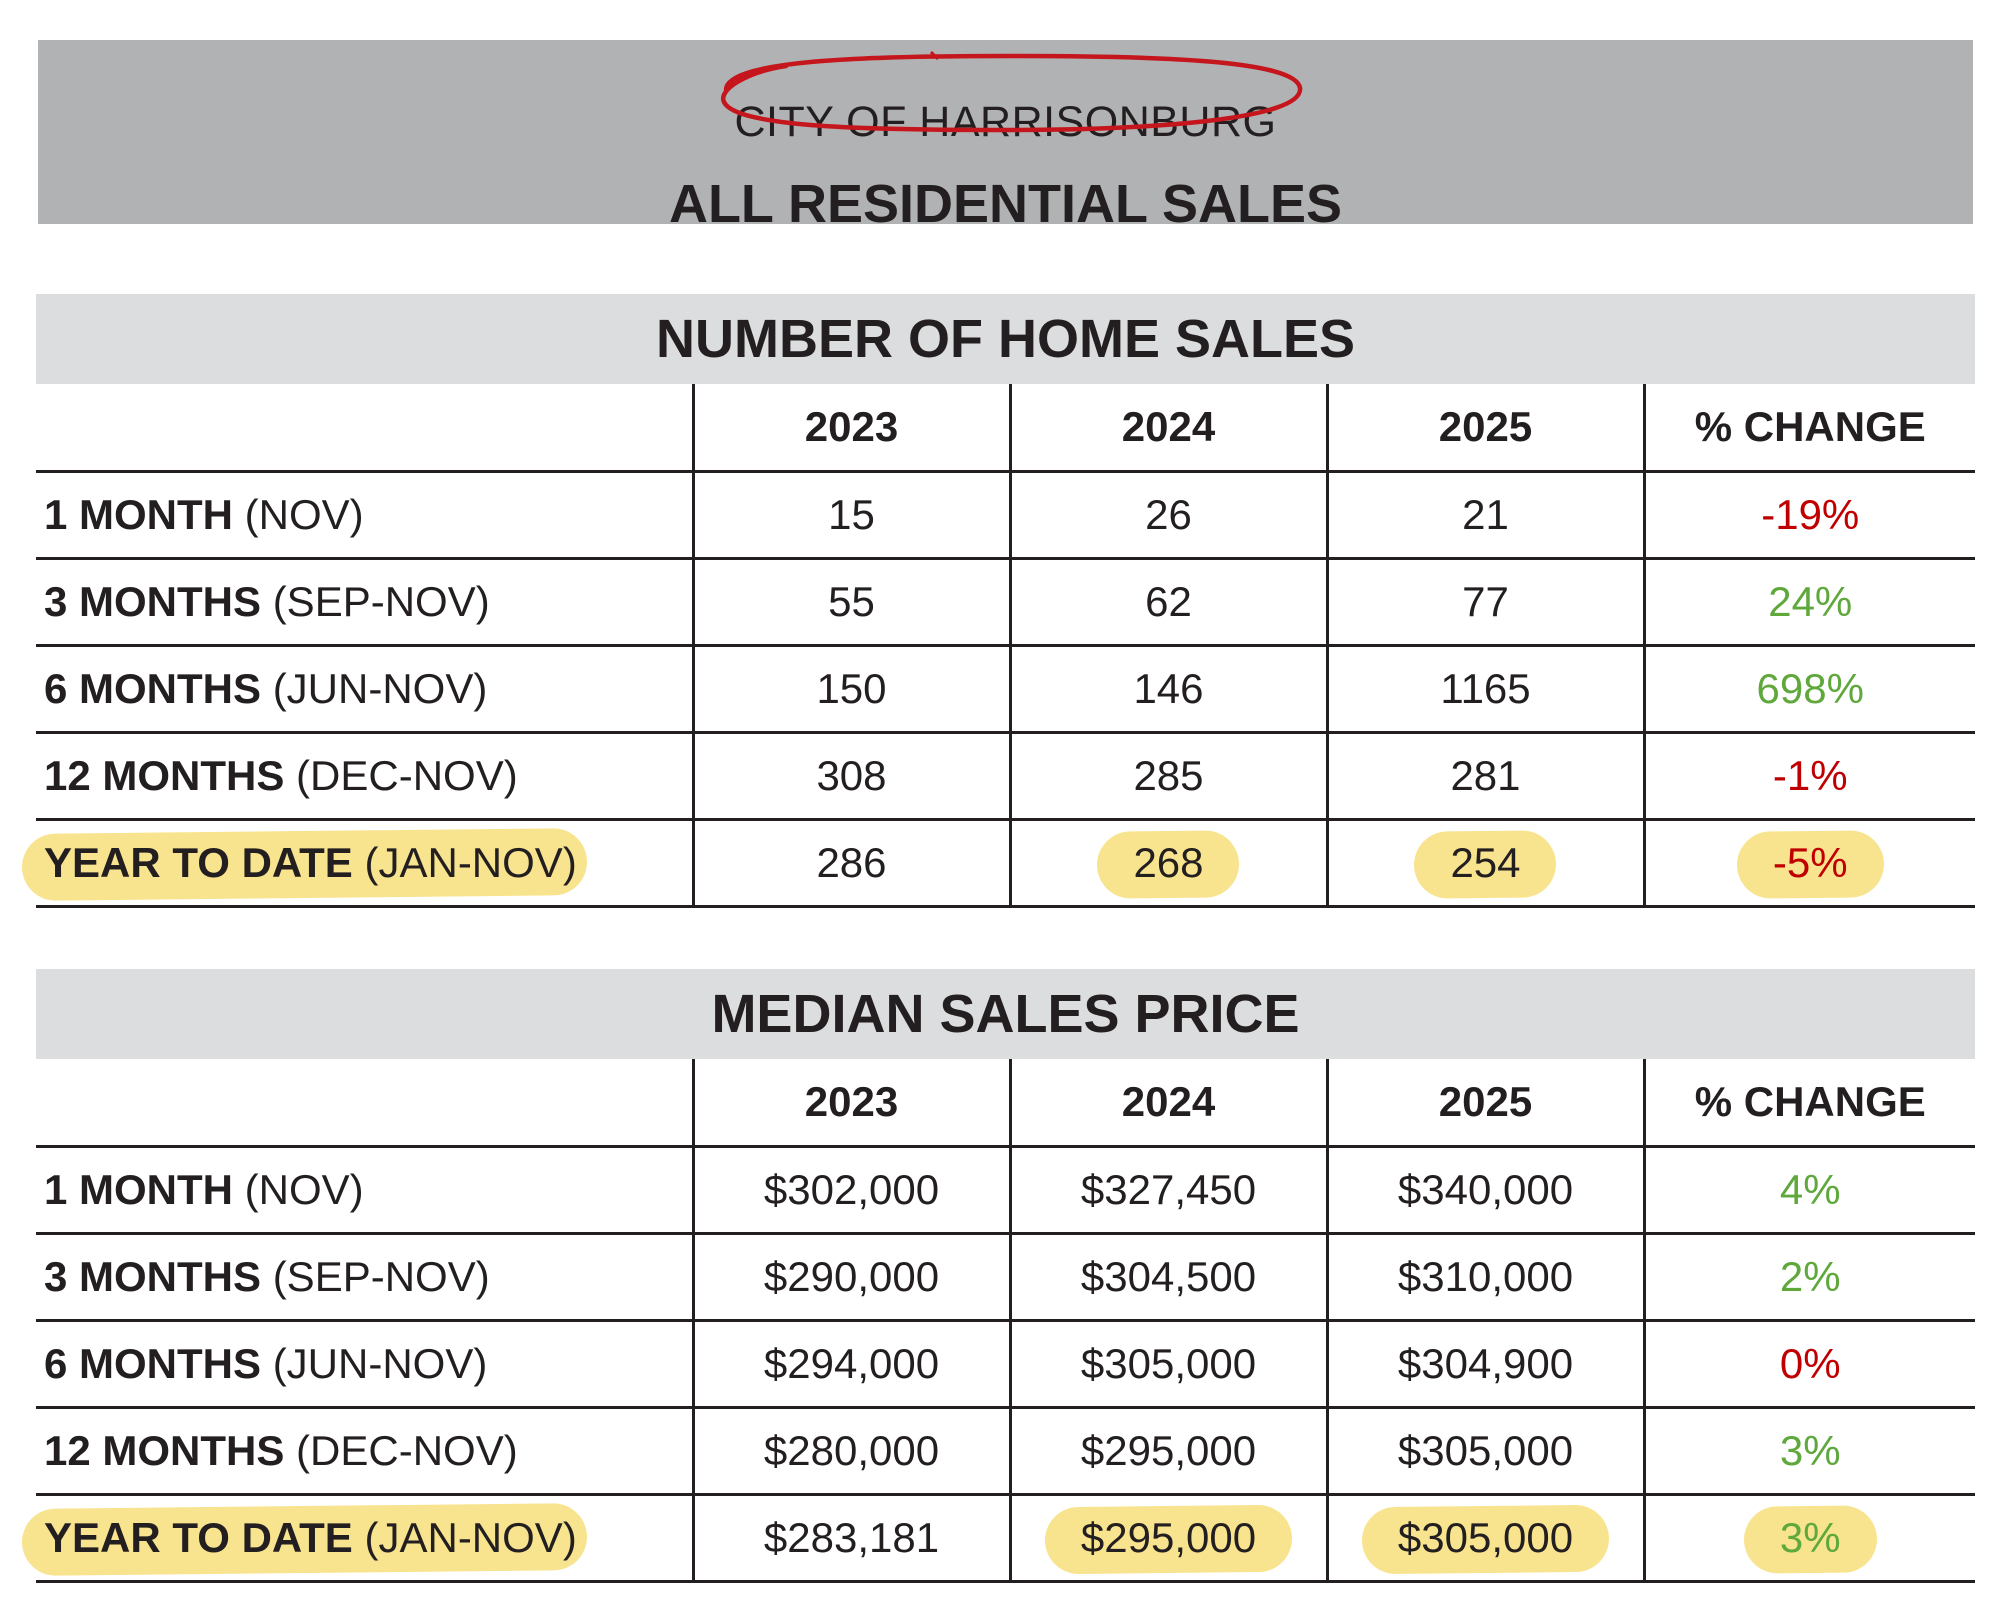 This screenshot has height=1602, width=2000. I want to click on value-2024: $295,000, so click(1167, 1451).